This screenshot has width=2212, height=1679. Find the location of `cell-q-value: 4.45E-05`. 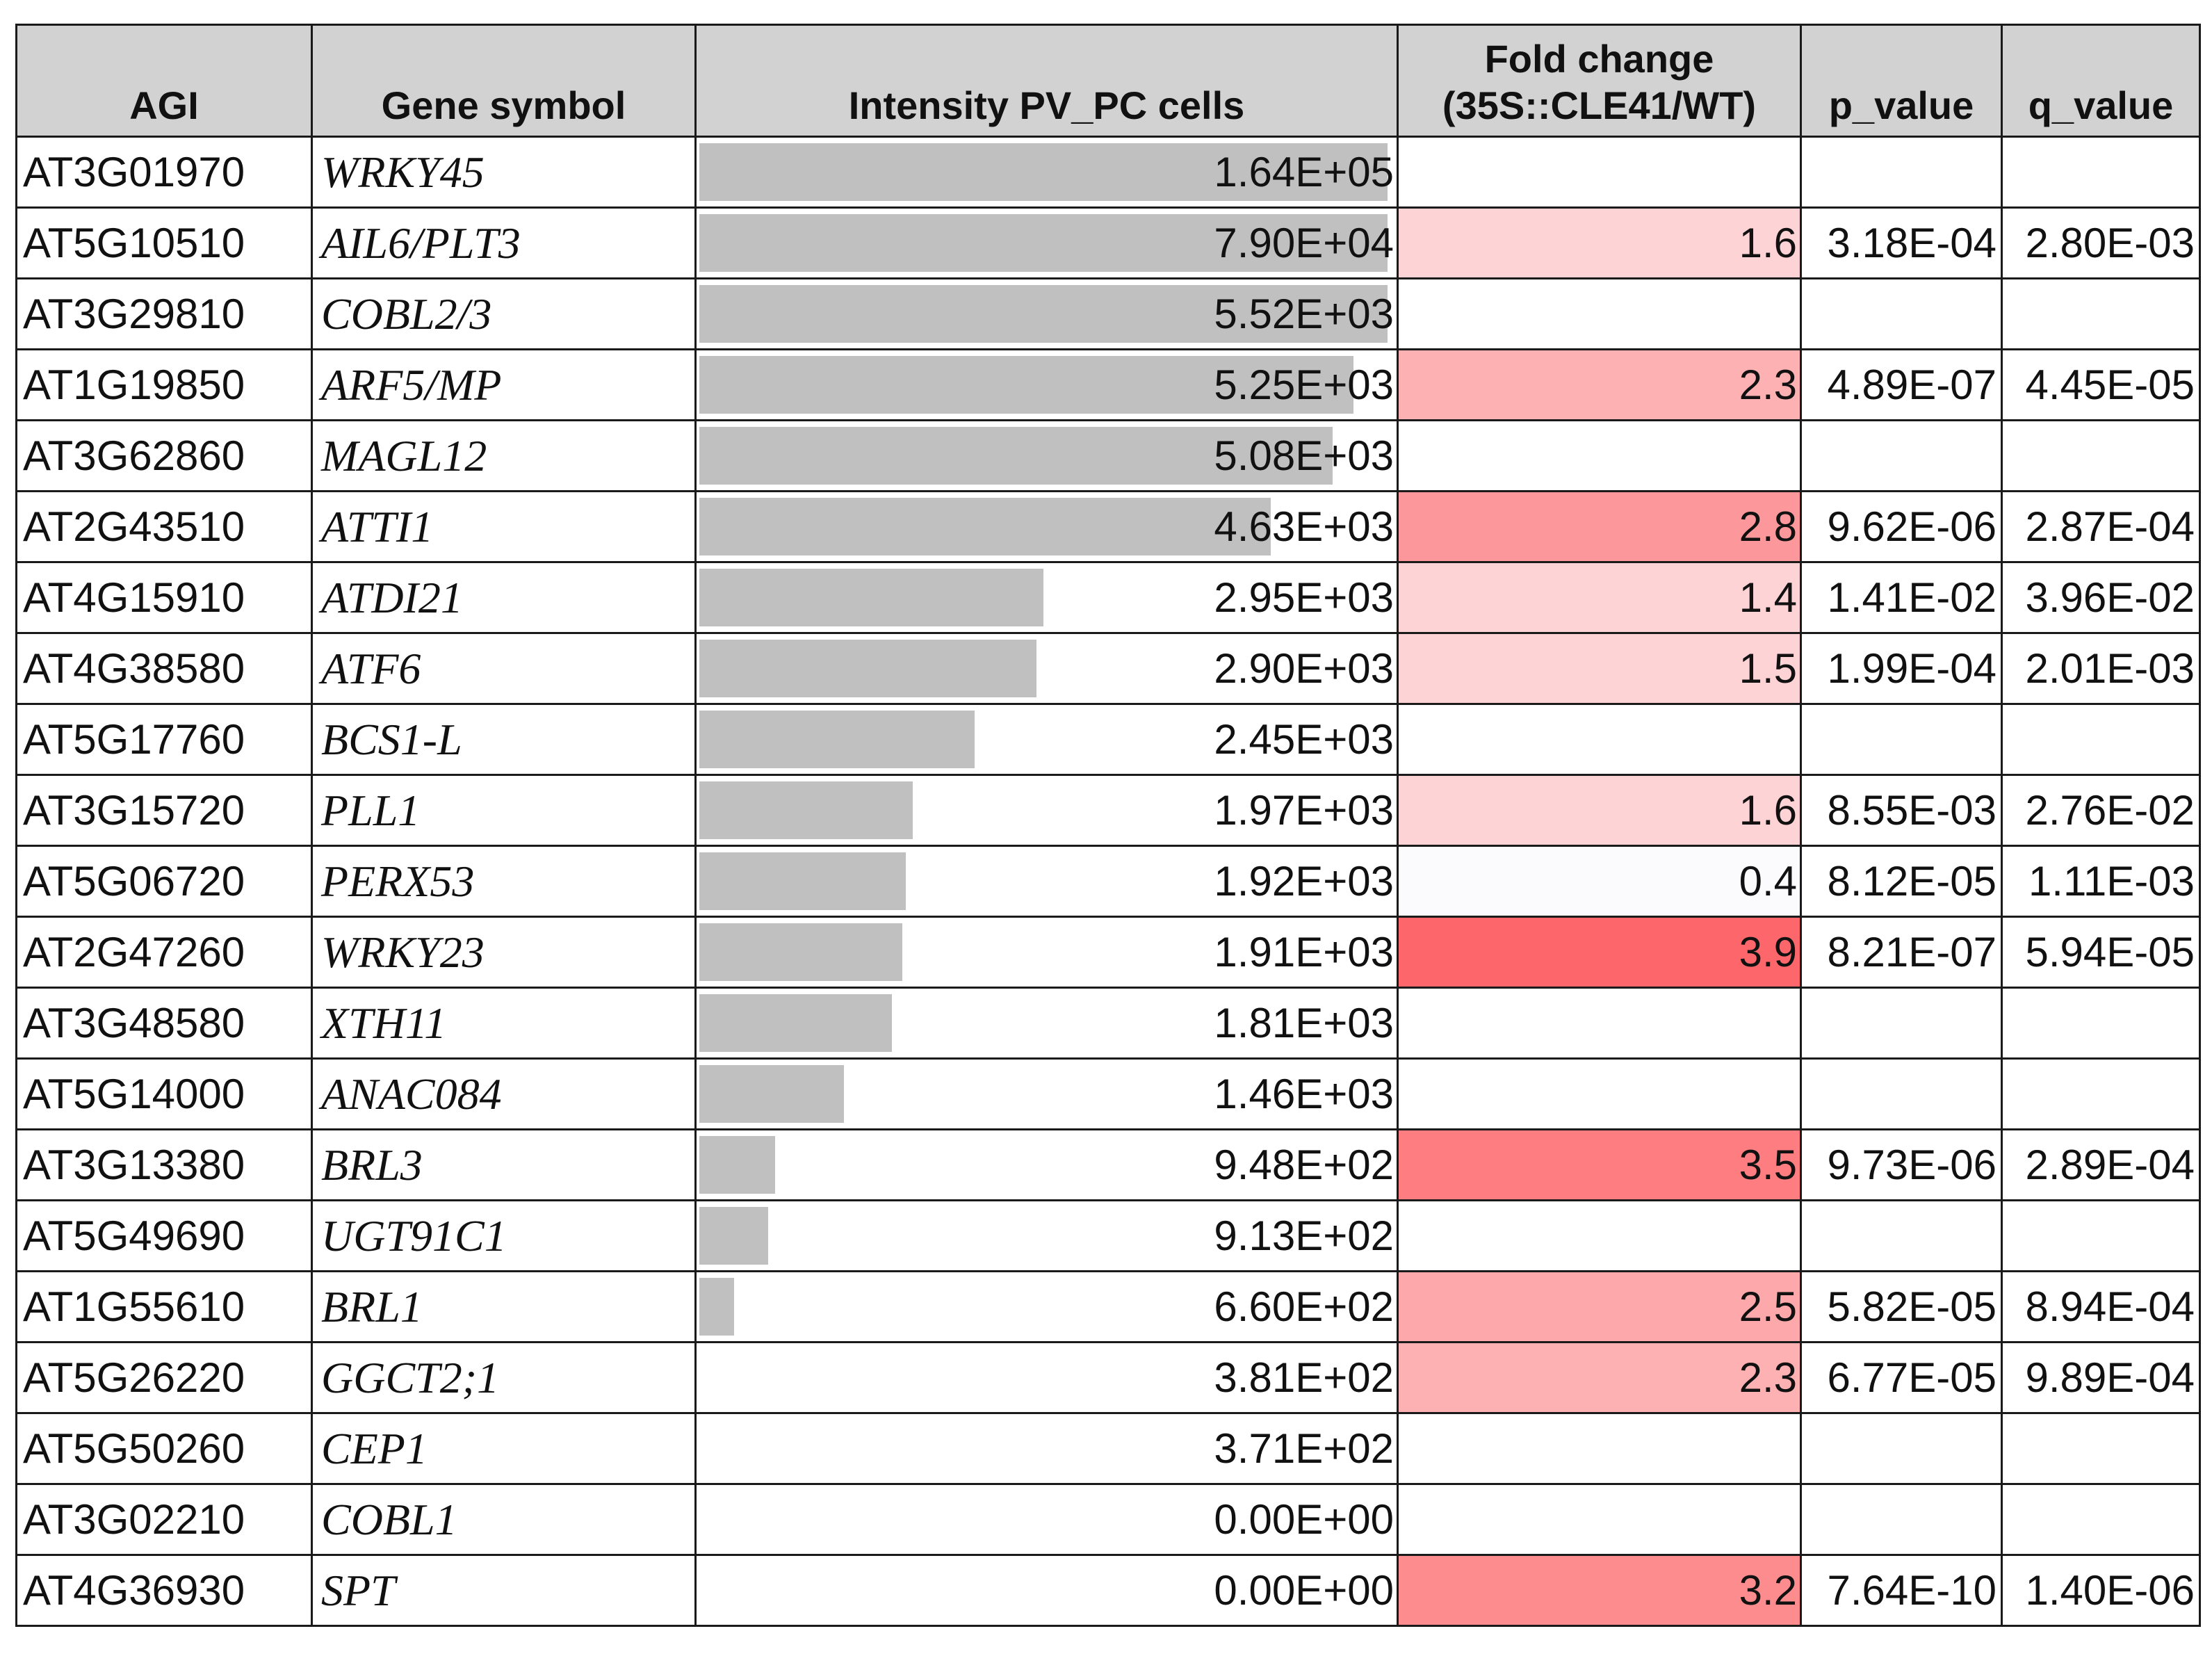

cell-q-value: 4.45E-05 is located at coordinates (2101, 384).